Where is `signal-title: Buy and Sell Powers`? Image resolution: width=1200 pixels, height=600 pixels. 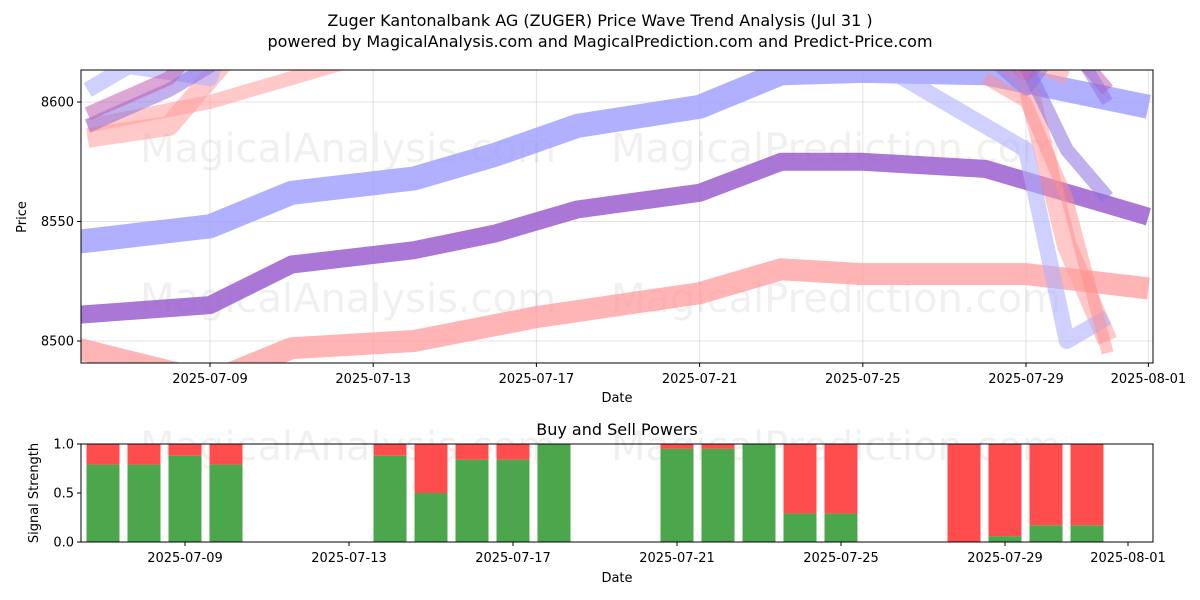
signal-title: Buy and Sell Powers is located at coordinates (617, 429).